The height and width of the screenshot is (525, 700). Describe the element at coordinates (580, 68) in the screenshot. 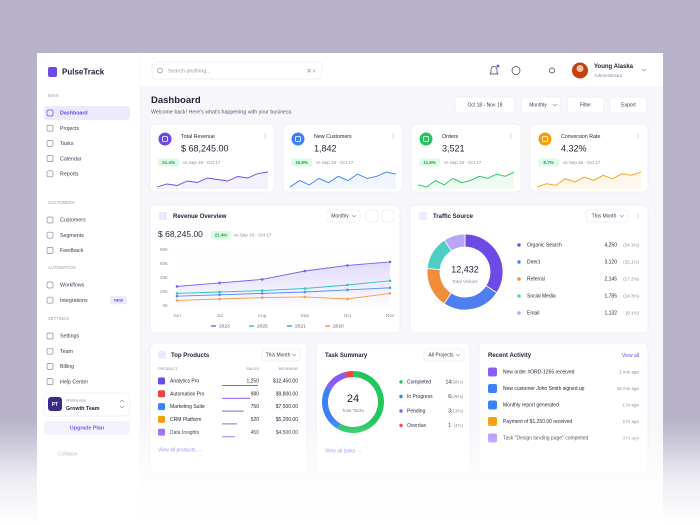

I see `avatar-face` at that location.